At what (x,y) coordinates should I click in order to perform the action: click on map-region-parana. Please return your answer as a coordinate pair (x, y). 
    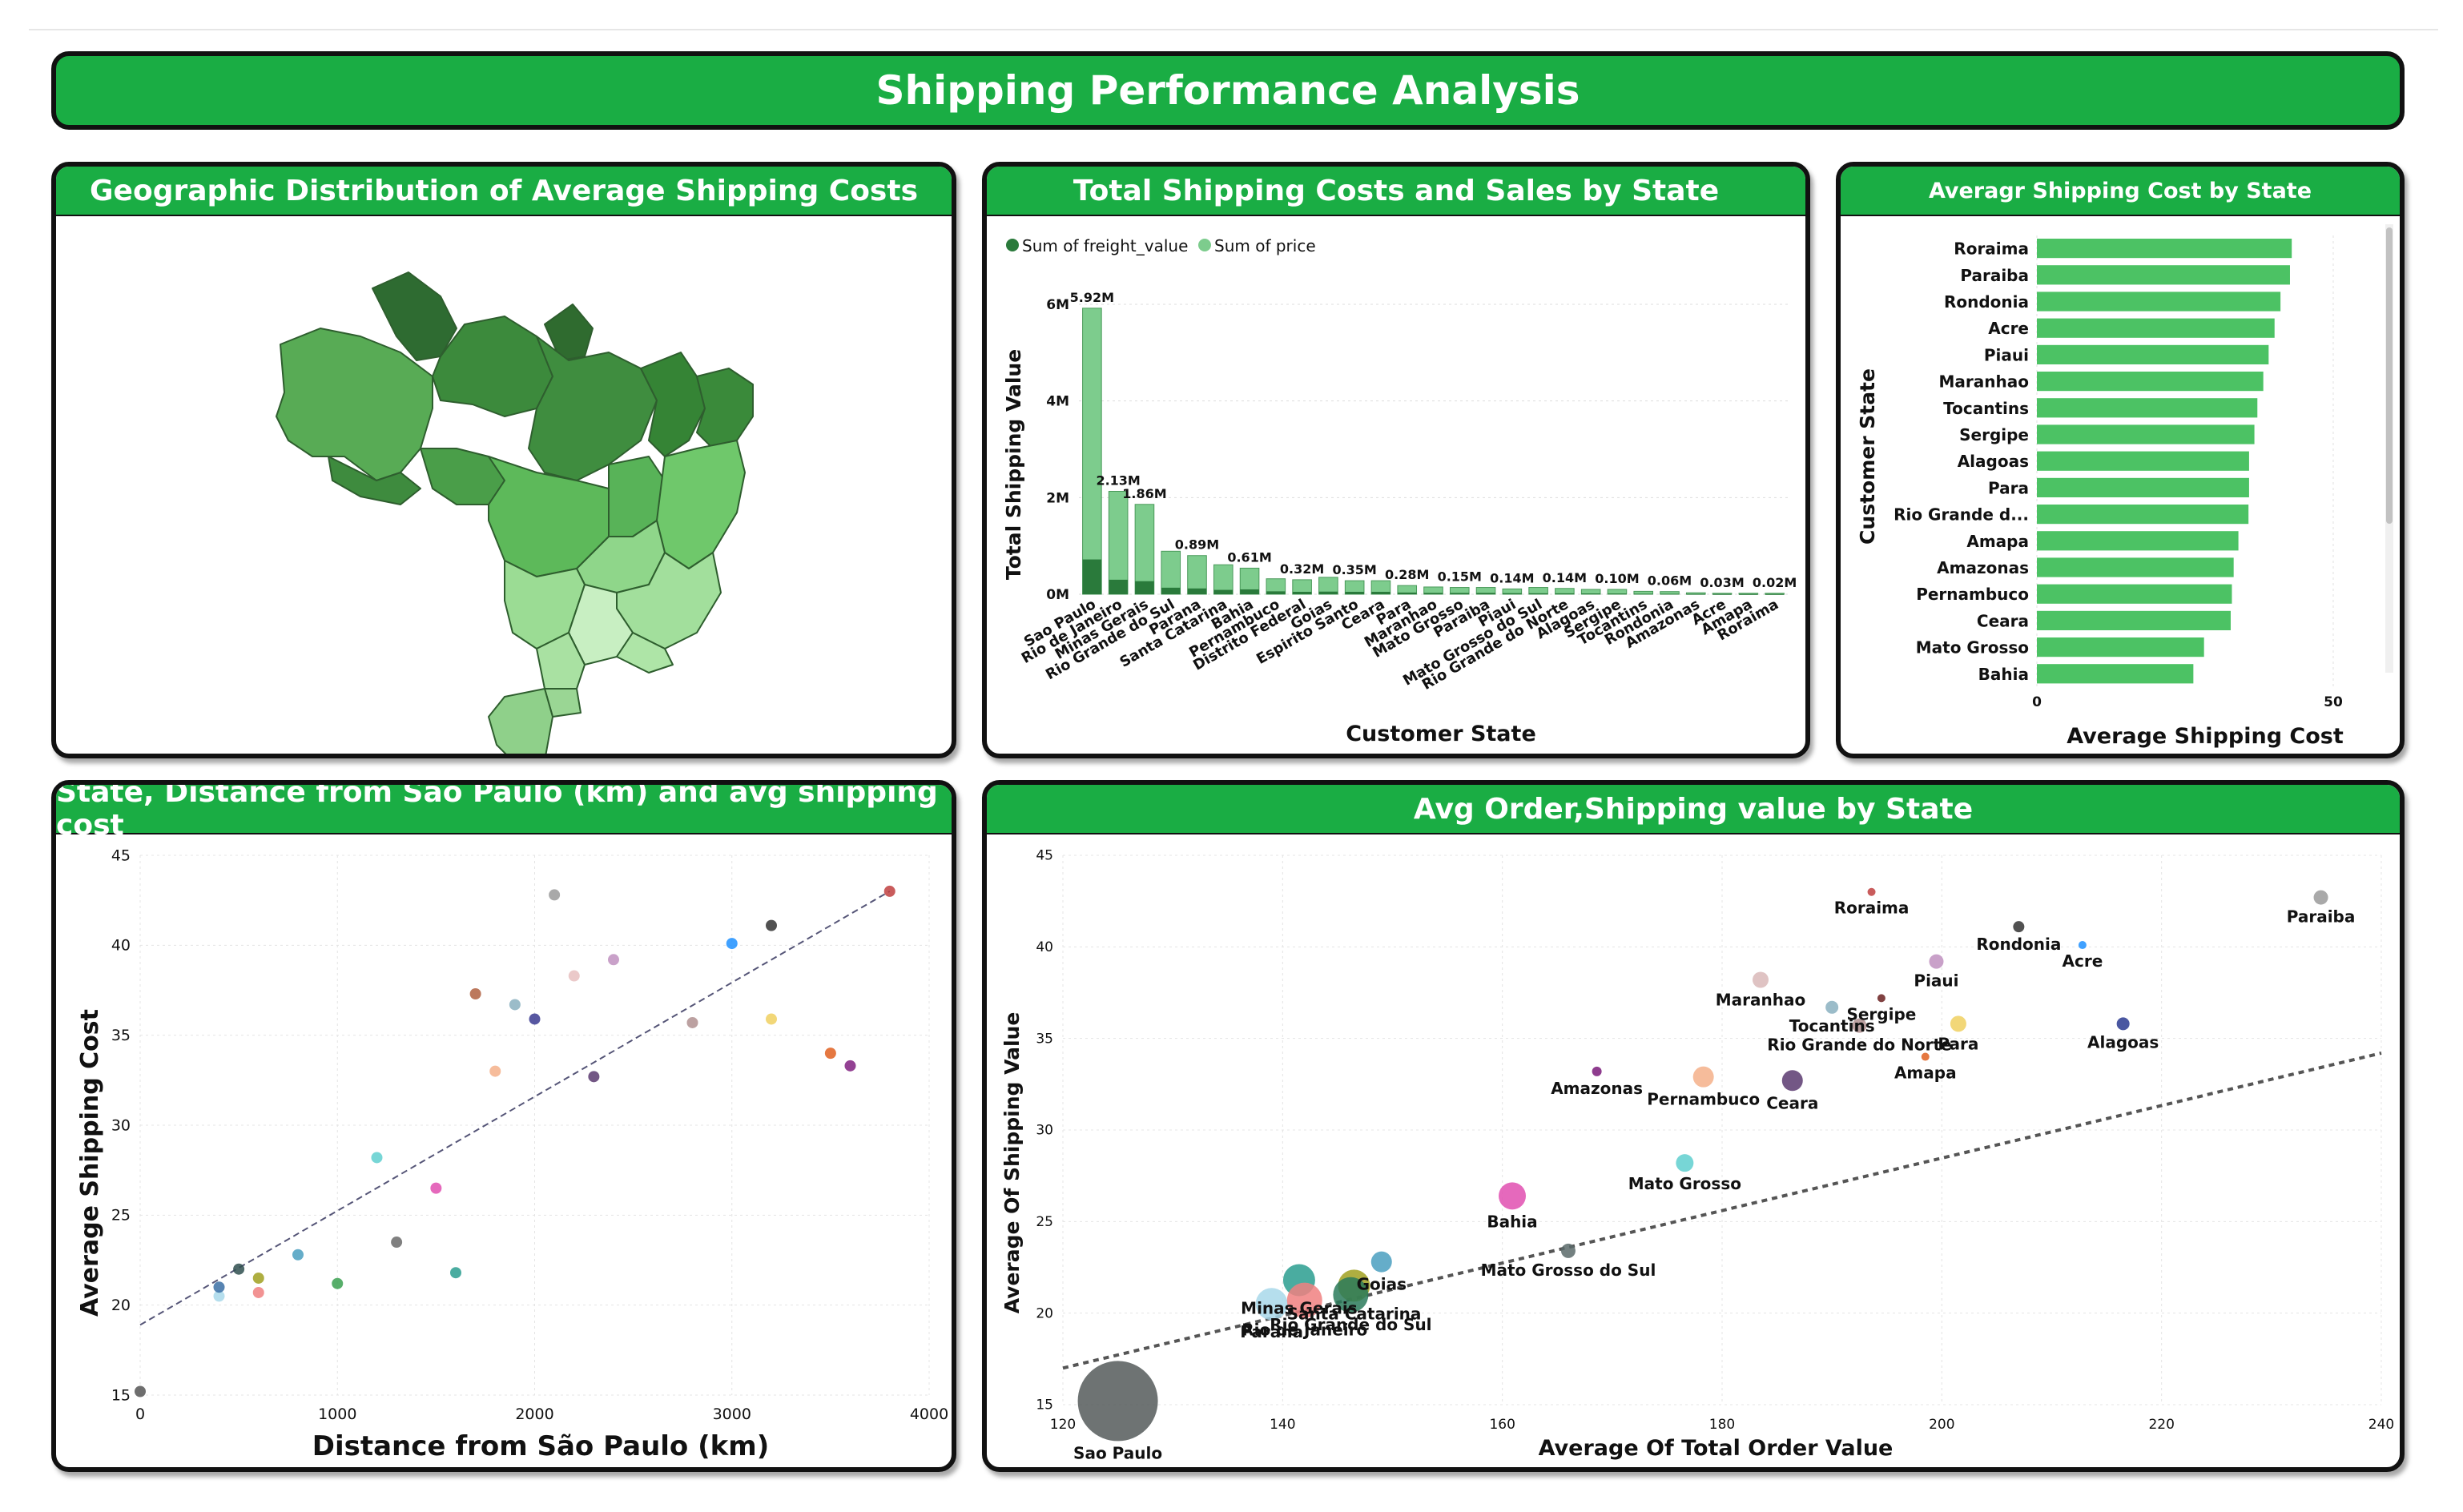
    Looking at the image, I should click on (561, 661).